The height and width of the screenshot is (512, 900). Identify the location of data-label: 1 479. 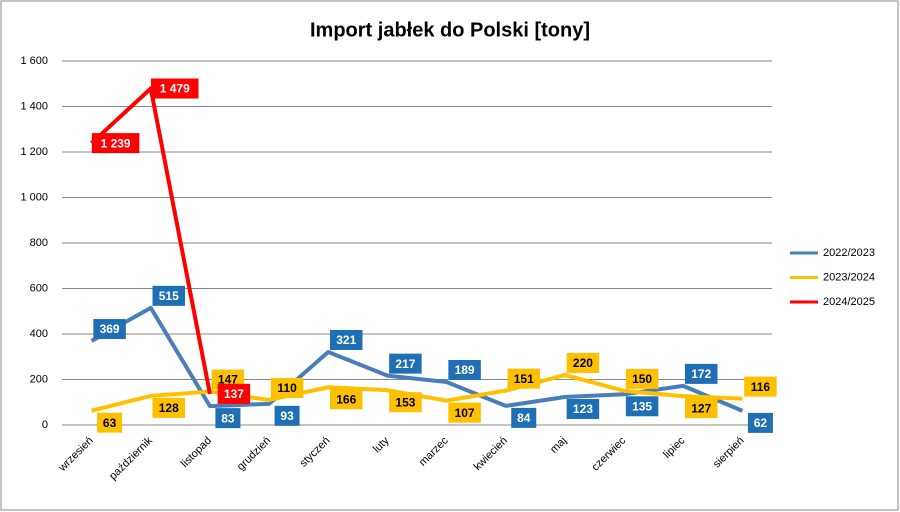
(175, 88).